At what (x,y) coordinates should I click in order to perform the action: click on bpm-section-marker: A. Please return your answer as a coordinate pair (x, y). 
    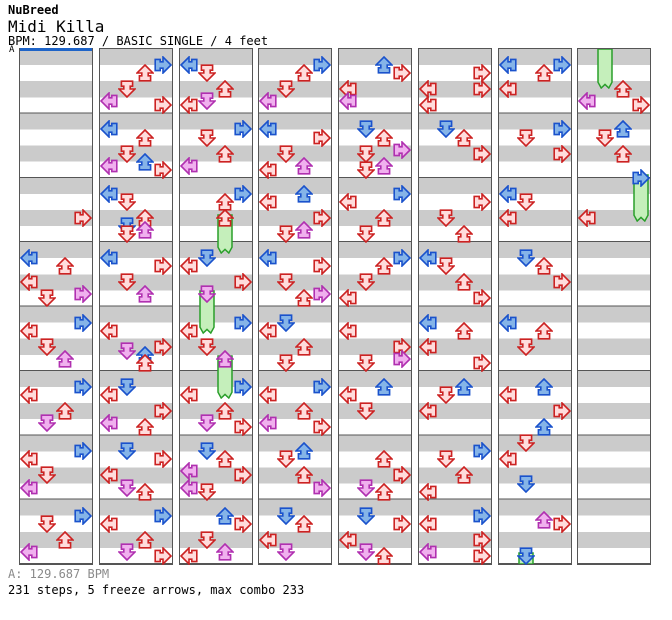
    Looking at the image, I should click on (12, 50).